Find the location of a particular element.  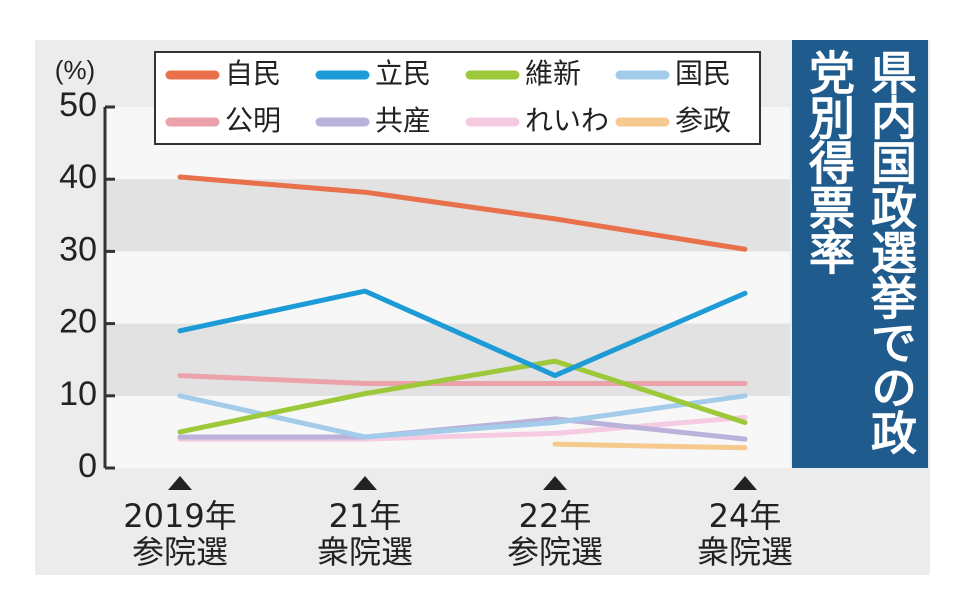

y-tick-label: 30 is located at coordinates (78, 249).